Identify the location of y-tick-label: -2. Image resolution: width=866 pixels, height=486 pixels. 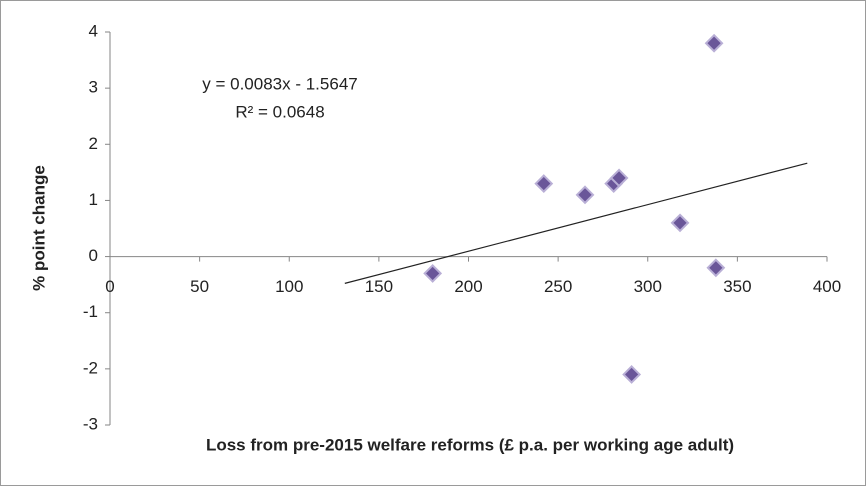
(90, 367).